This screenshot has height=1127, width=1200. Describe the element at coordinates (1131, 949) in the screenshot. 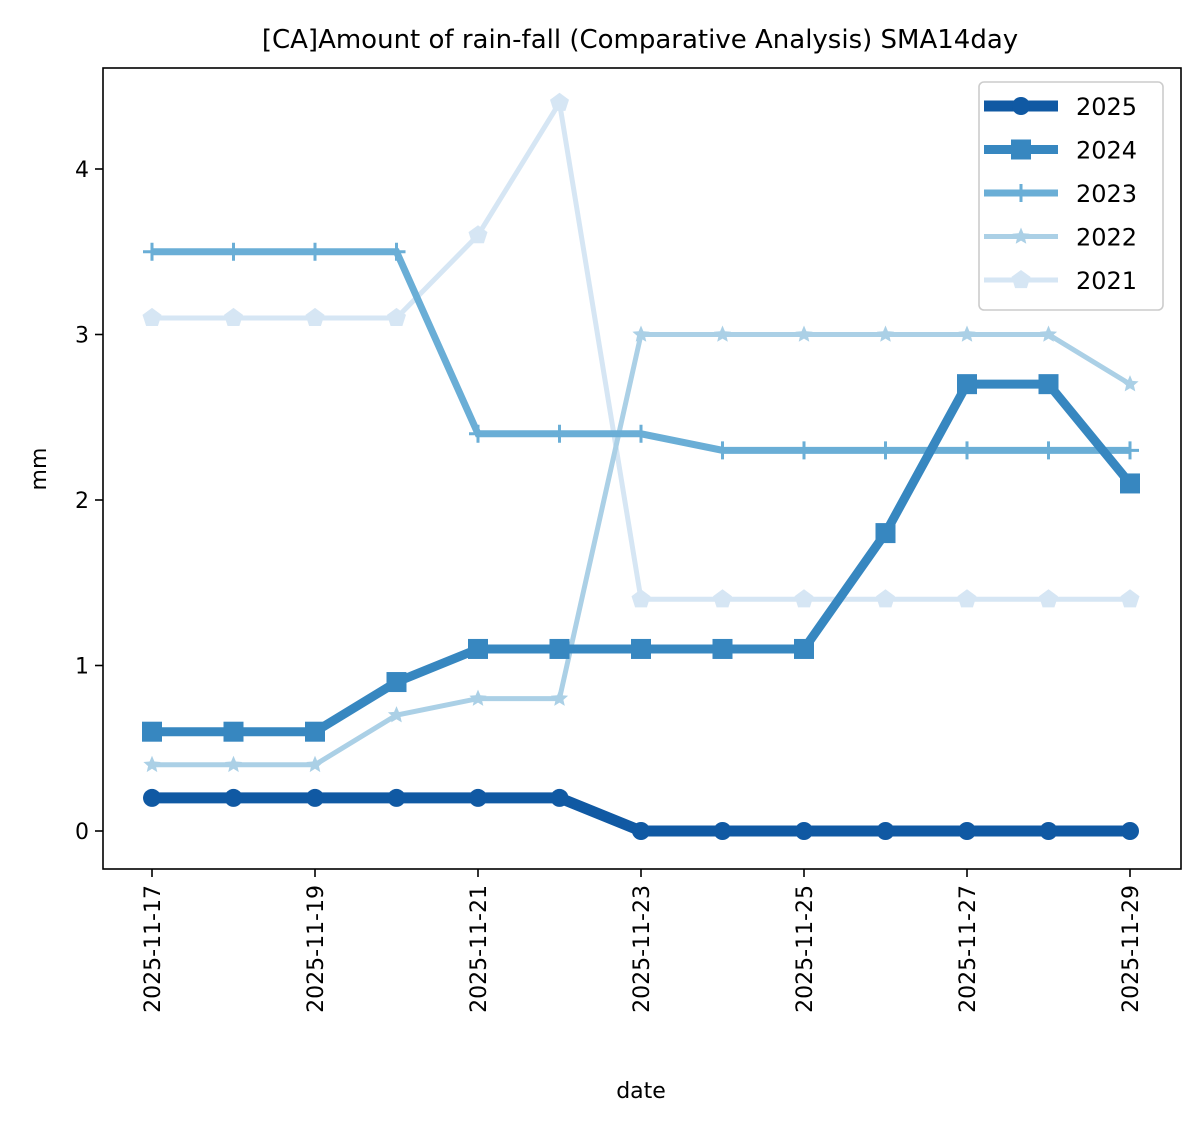

I see `x-tick-label: 2025-11-29` at that location.